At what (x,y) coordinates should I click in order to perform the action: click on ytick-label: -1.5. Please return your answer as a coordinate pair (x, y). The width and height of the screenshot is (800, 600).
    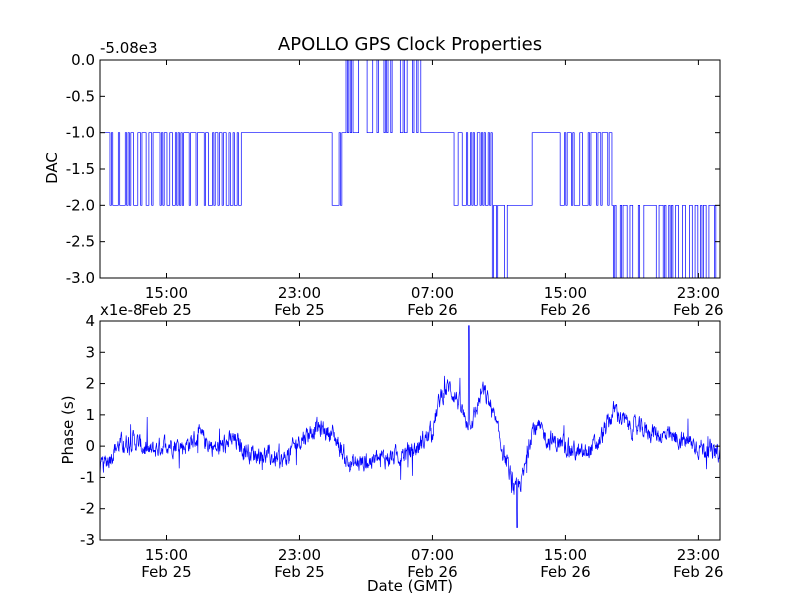
    Looking at the image, I should click on (80, 169).